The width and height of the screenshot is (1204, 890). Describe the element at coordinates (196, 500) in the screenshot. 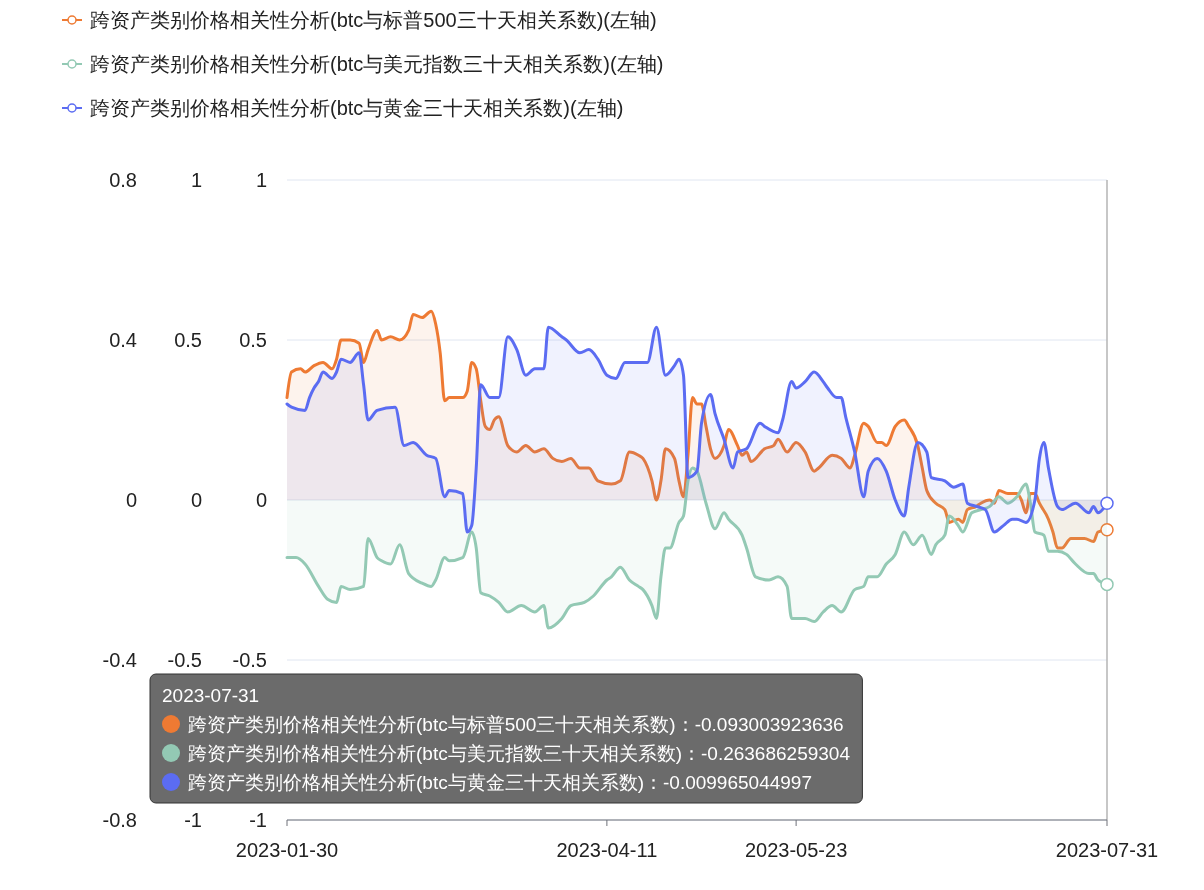

I see `y-tick-label: 0` at that location.